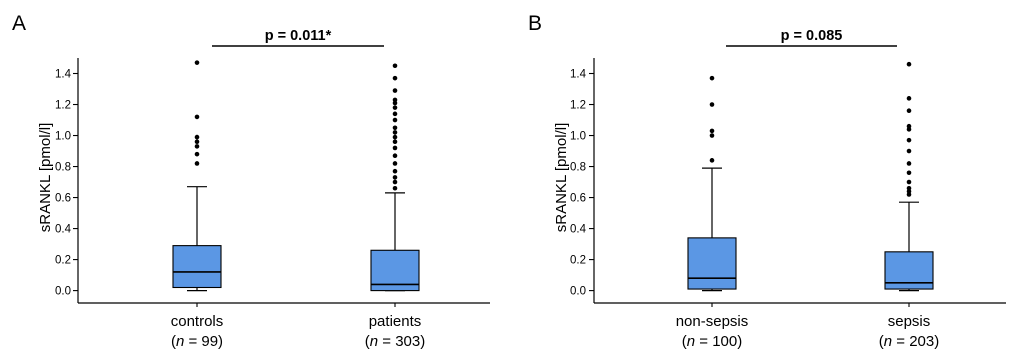 The width and height of the screenshot is (1019, 349). What do you see at coordinates (909, 341) in the screenshot?
I see `sample-size-label: (n = 203)` at bounding box center [909, 341].